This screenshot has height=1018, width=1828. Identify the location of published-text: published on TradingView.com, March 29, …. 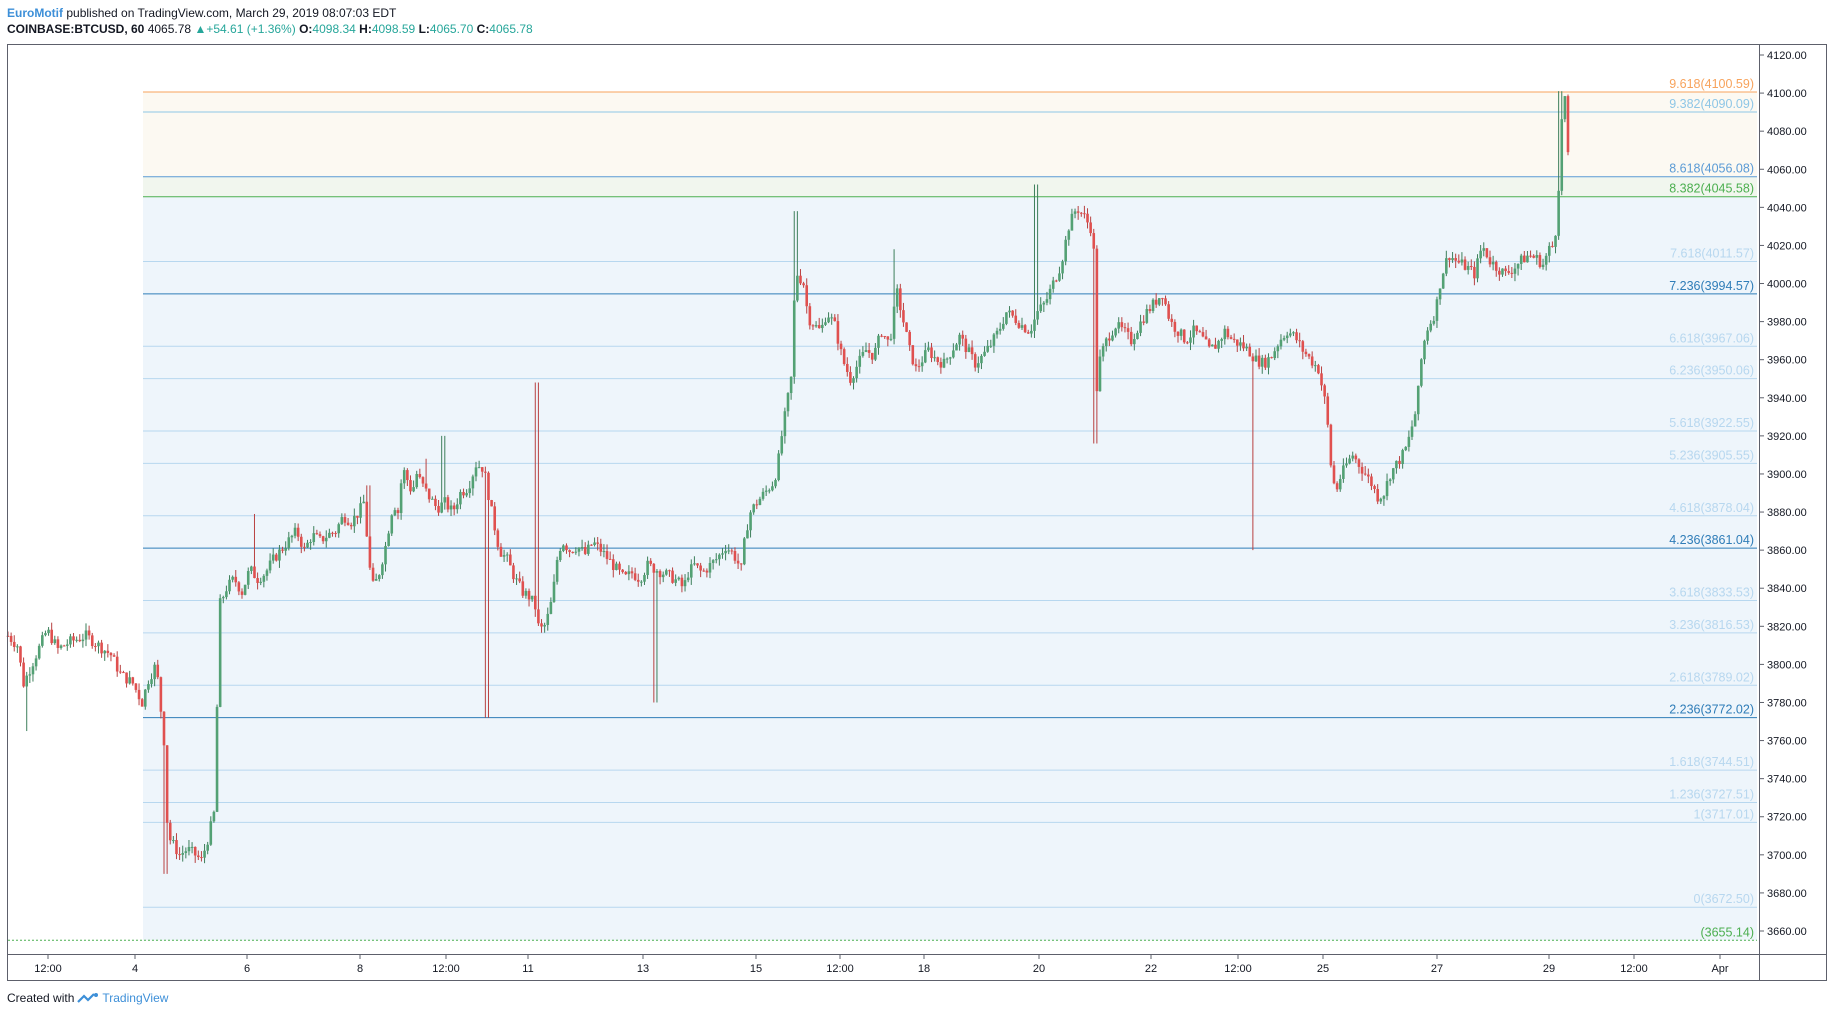
(231, 13).